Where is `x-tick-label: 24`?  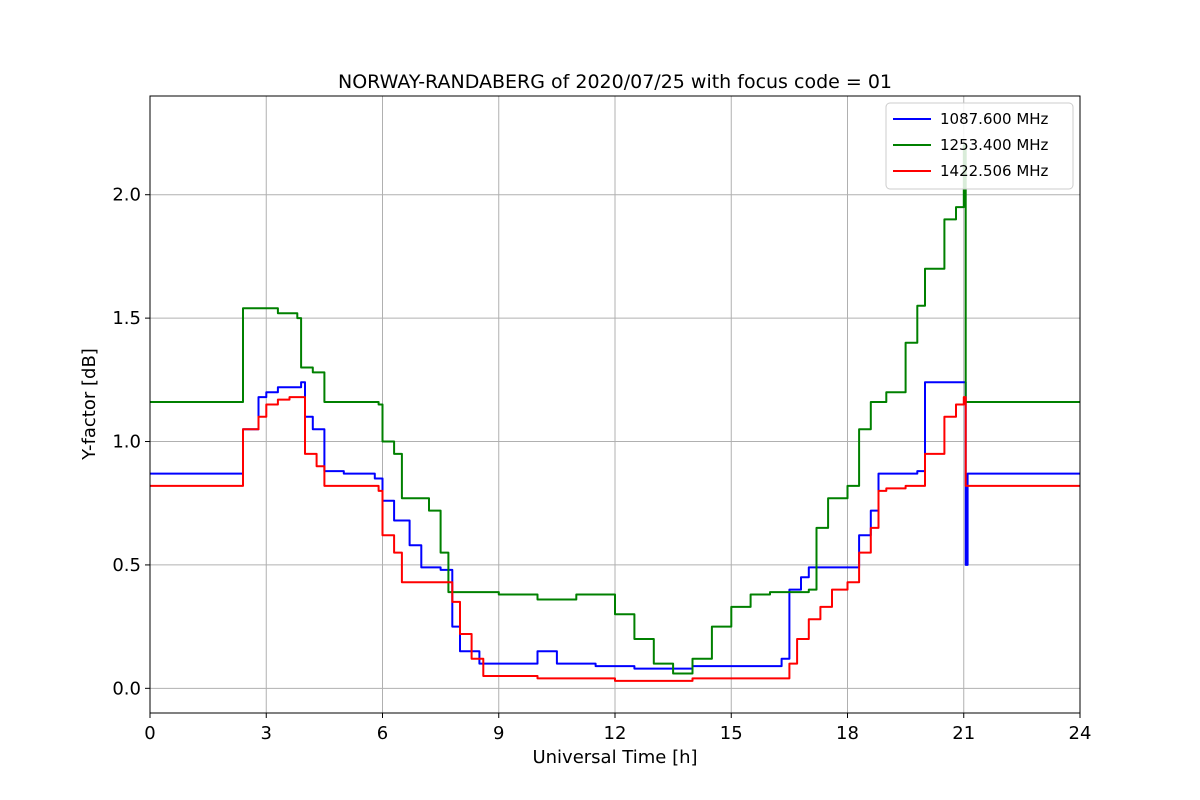
x-tick-label: 24 is located at coordinates (1080, 733).